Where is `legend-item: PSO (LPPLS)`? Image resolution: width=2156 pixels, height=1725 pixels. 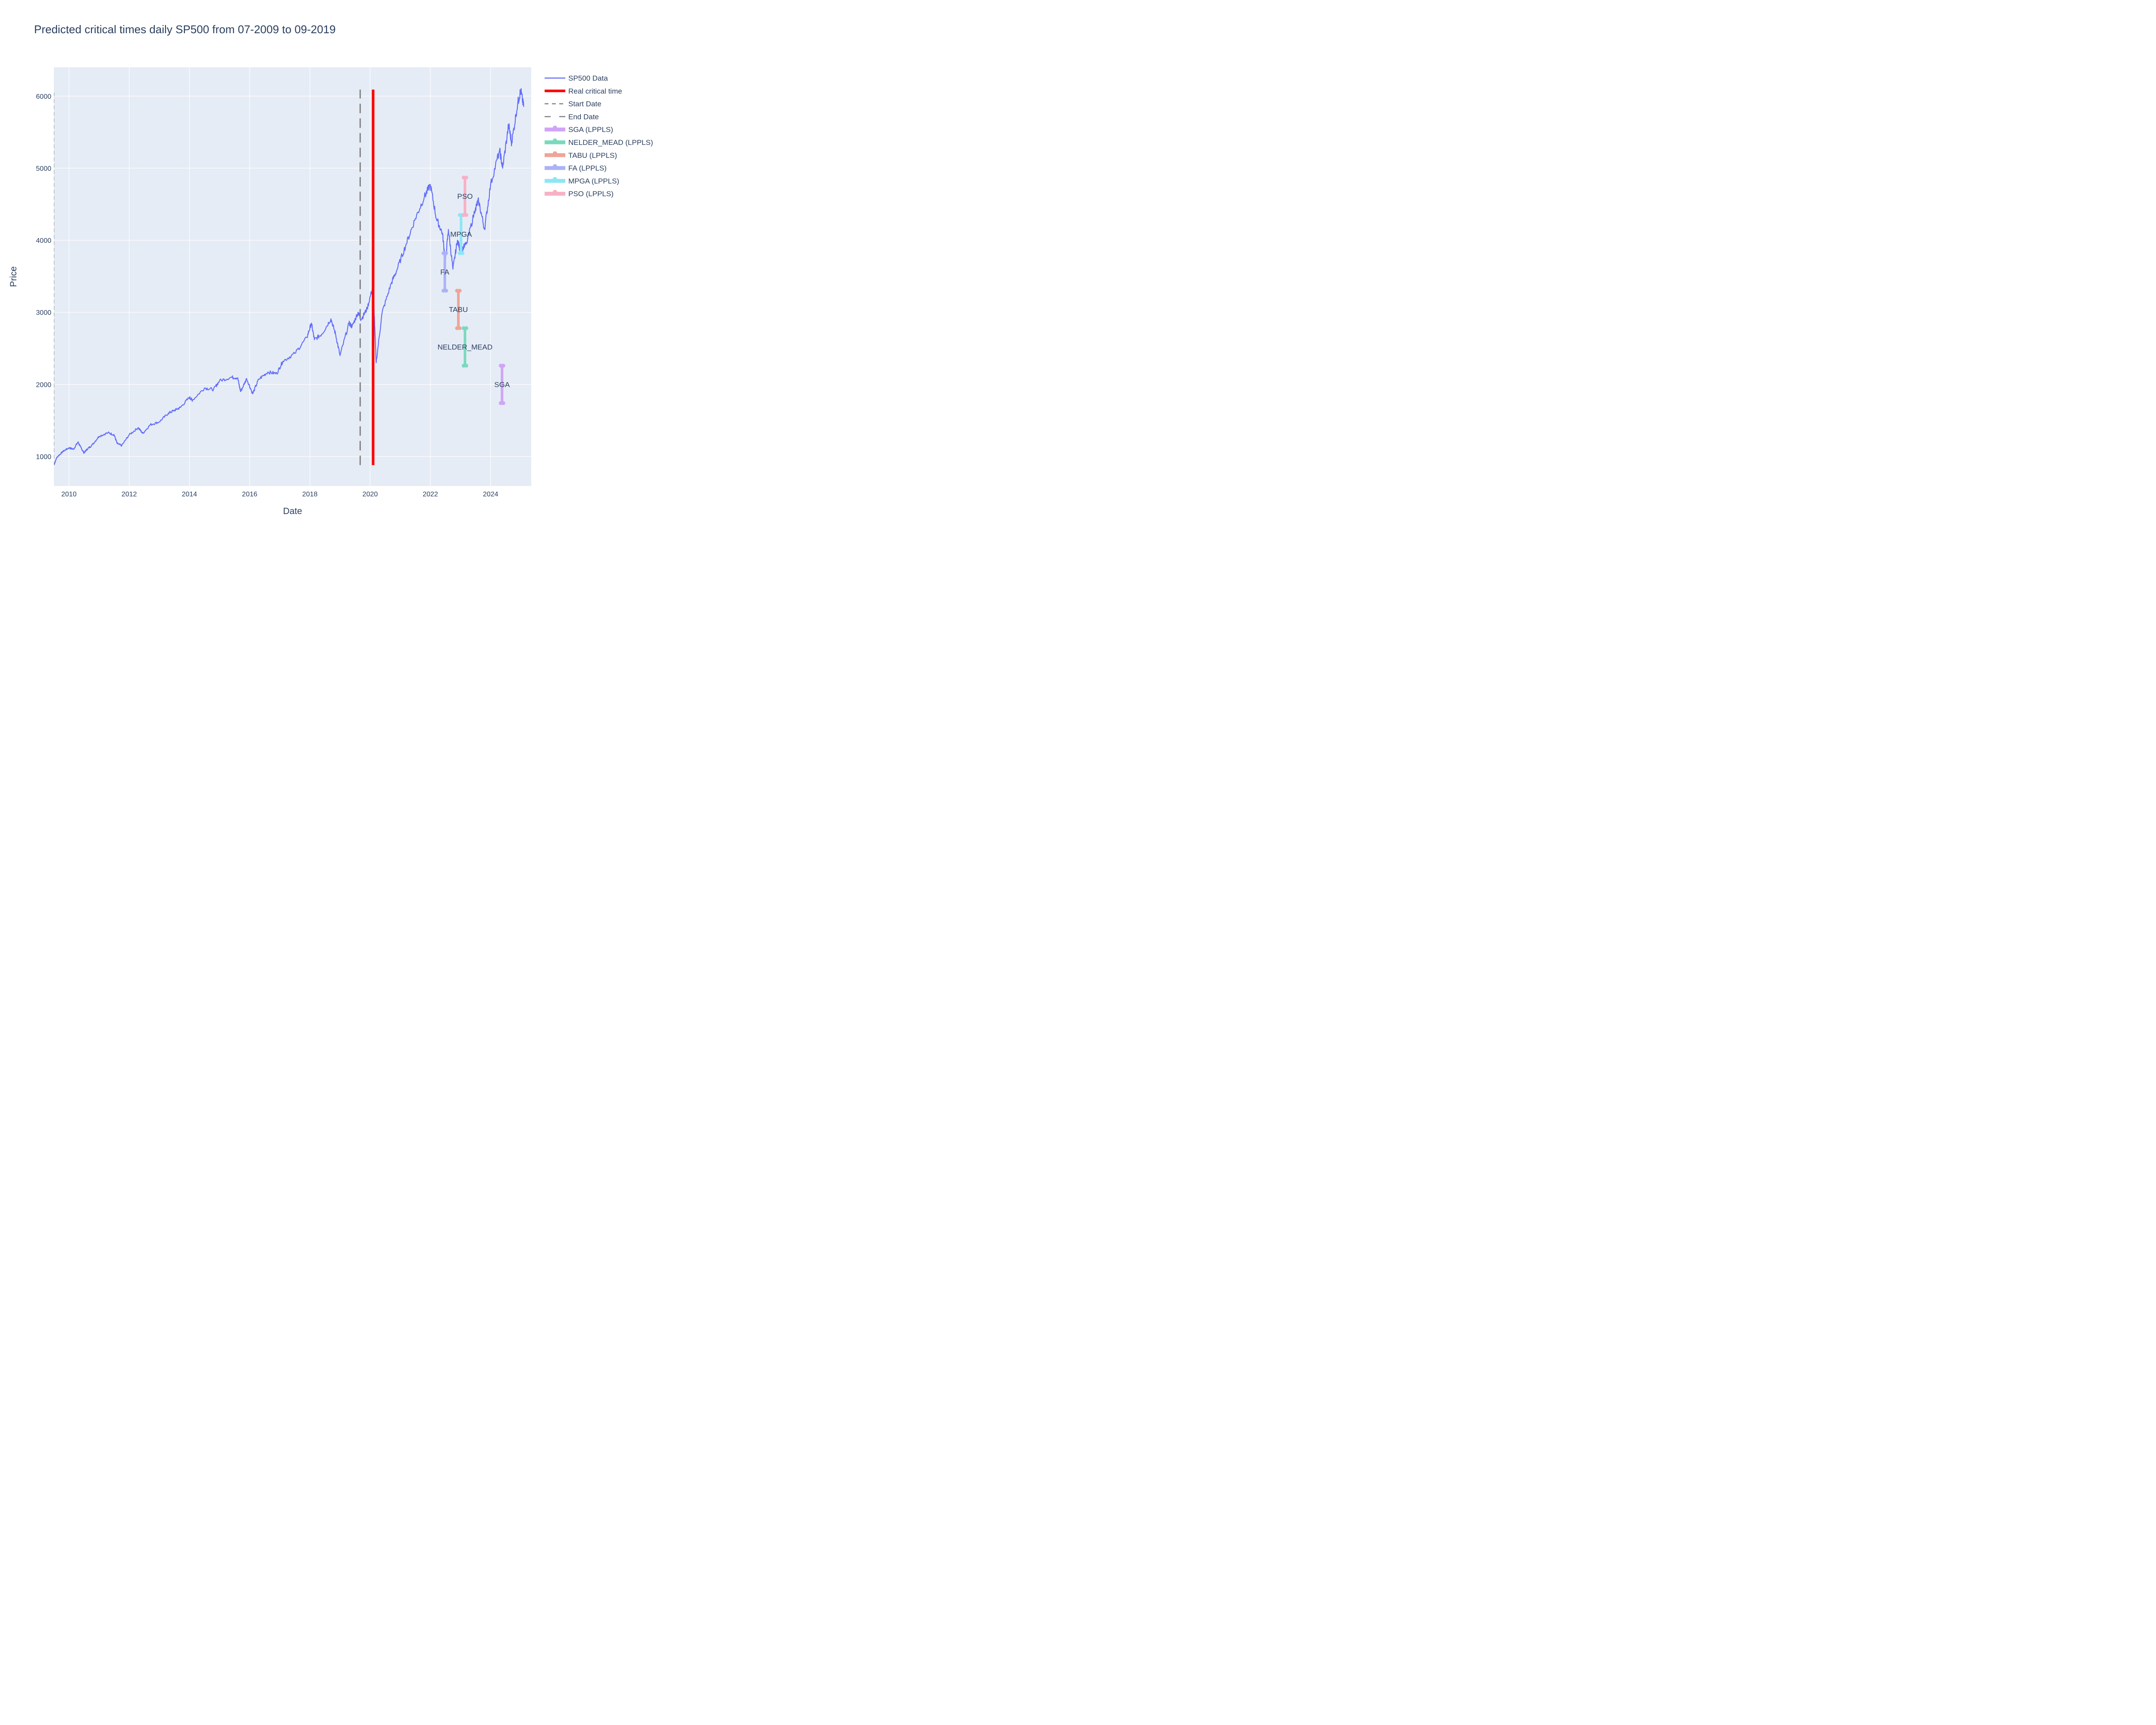
legend-item: PSO (LPPLS) is located at coordinates (579, 194).